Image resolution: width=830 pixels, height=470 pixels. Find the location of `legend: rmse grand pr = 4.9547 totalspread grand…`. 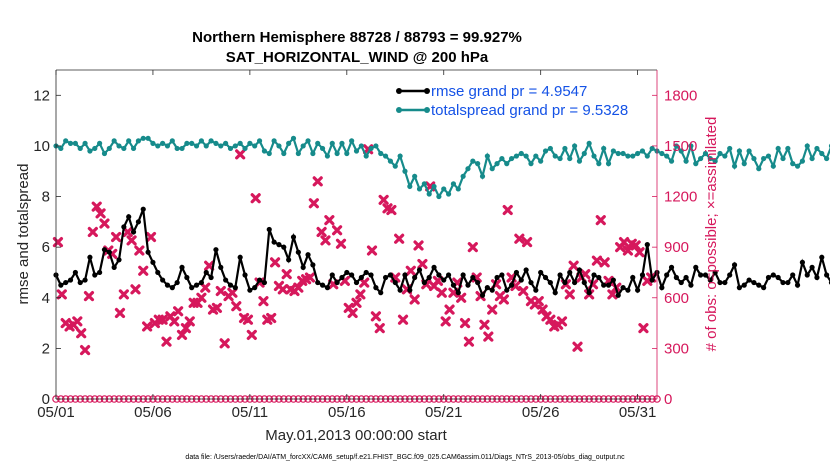

legend: rmse grand pr = 4.9547 totalspread grand… is located at coordinates (522, 102).